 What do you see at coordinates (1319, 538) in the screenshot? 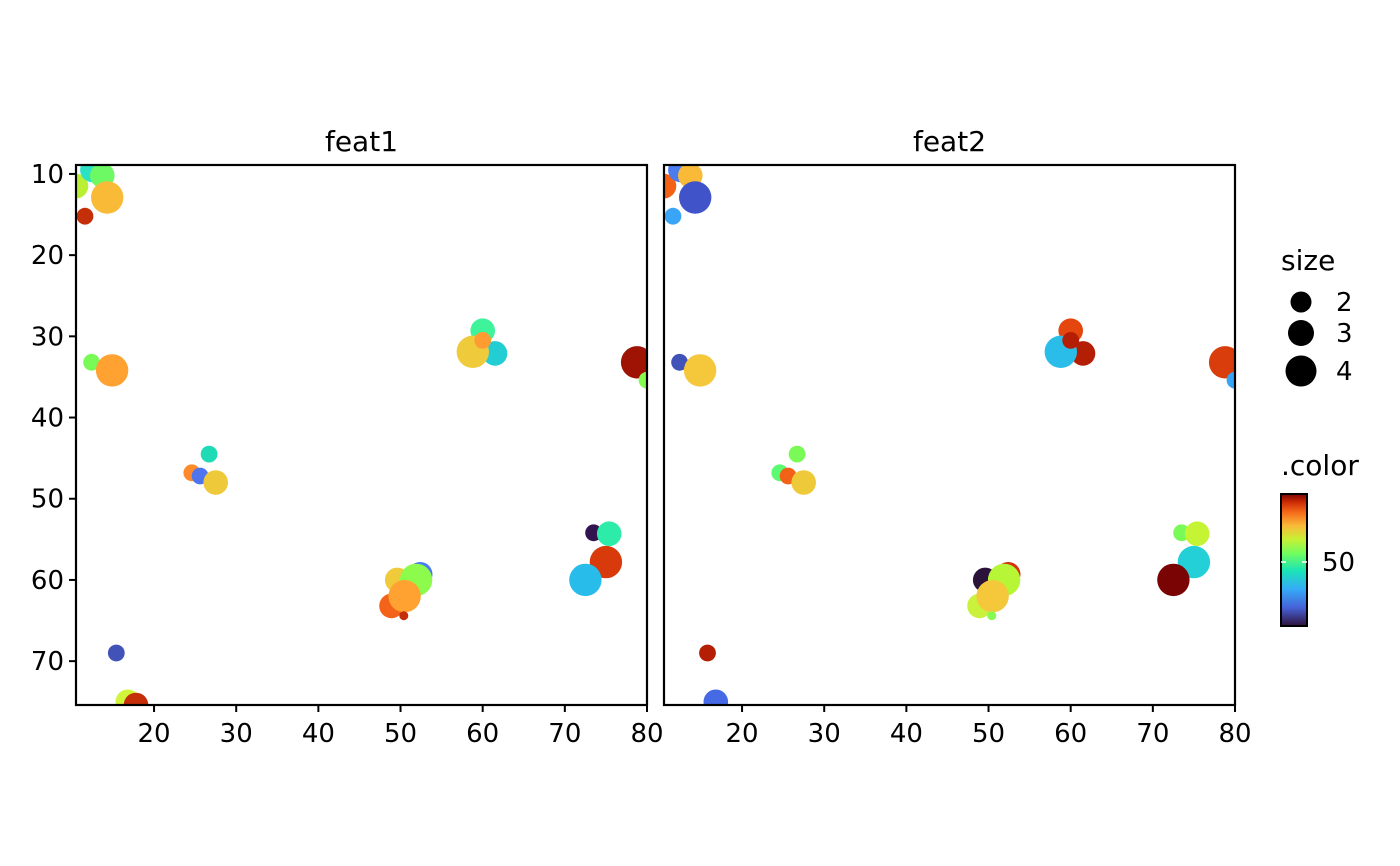
I see `color-legend: .color 50` at bounding box center [1319, 538].